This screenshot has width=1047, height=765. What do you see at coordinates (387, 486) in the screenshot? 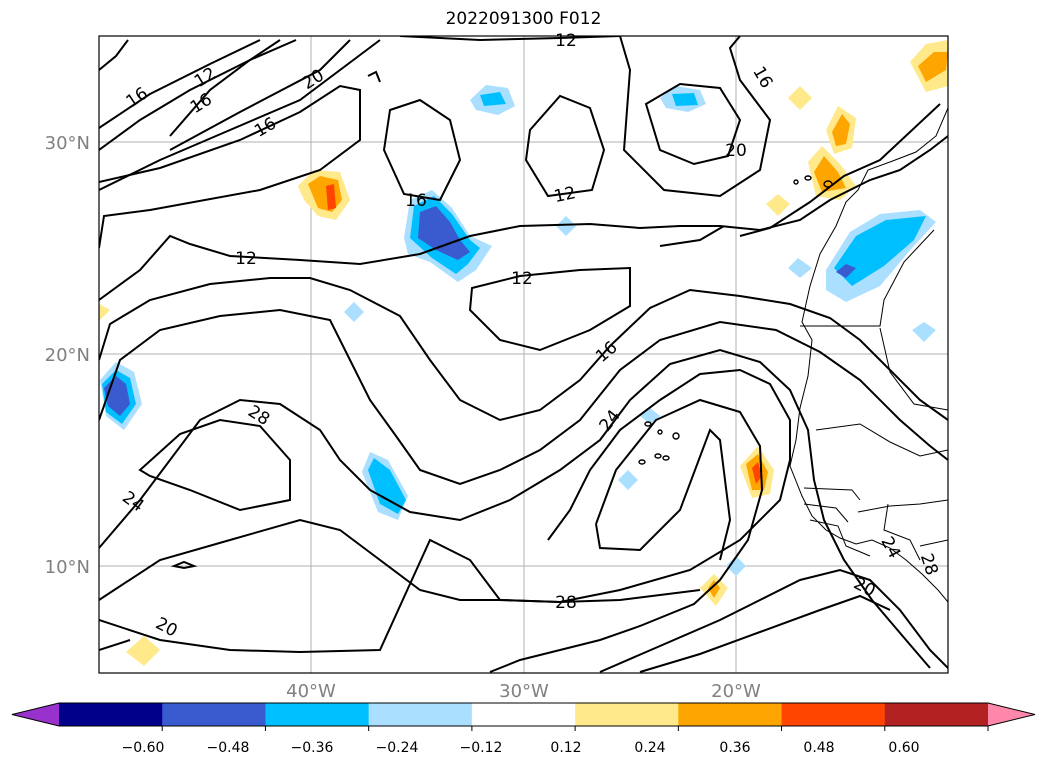
I see `neg-patch-6-core` at bounding box center [387, 486].